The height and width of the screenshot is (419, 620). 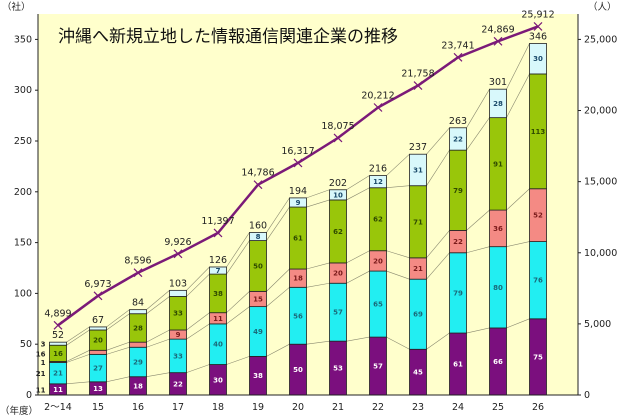 I want to click on segment-label: 10, so click(x=338, y=195).